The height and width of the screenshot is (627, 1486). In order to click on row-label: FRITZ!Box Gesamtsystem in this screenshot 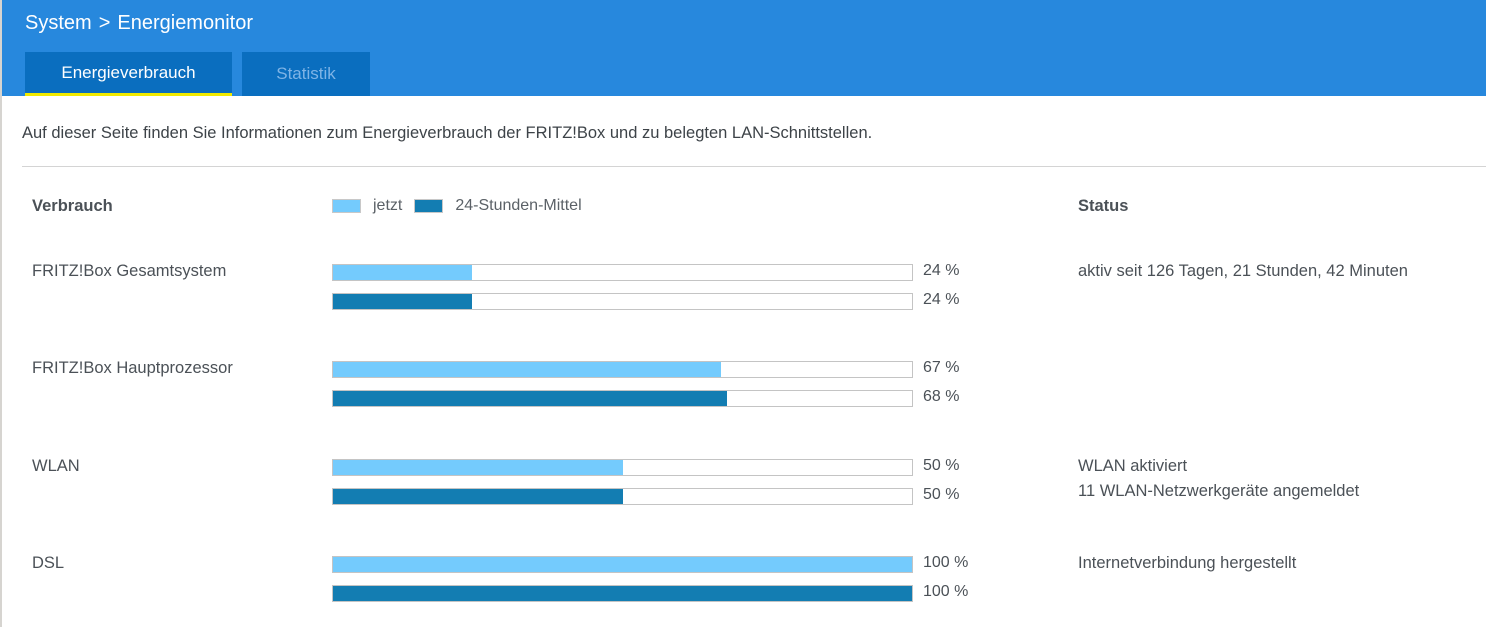, I will do `click(129, 271)`.